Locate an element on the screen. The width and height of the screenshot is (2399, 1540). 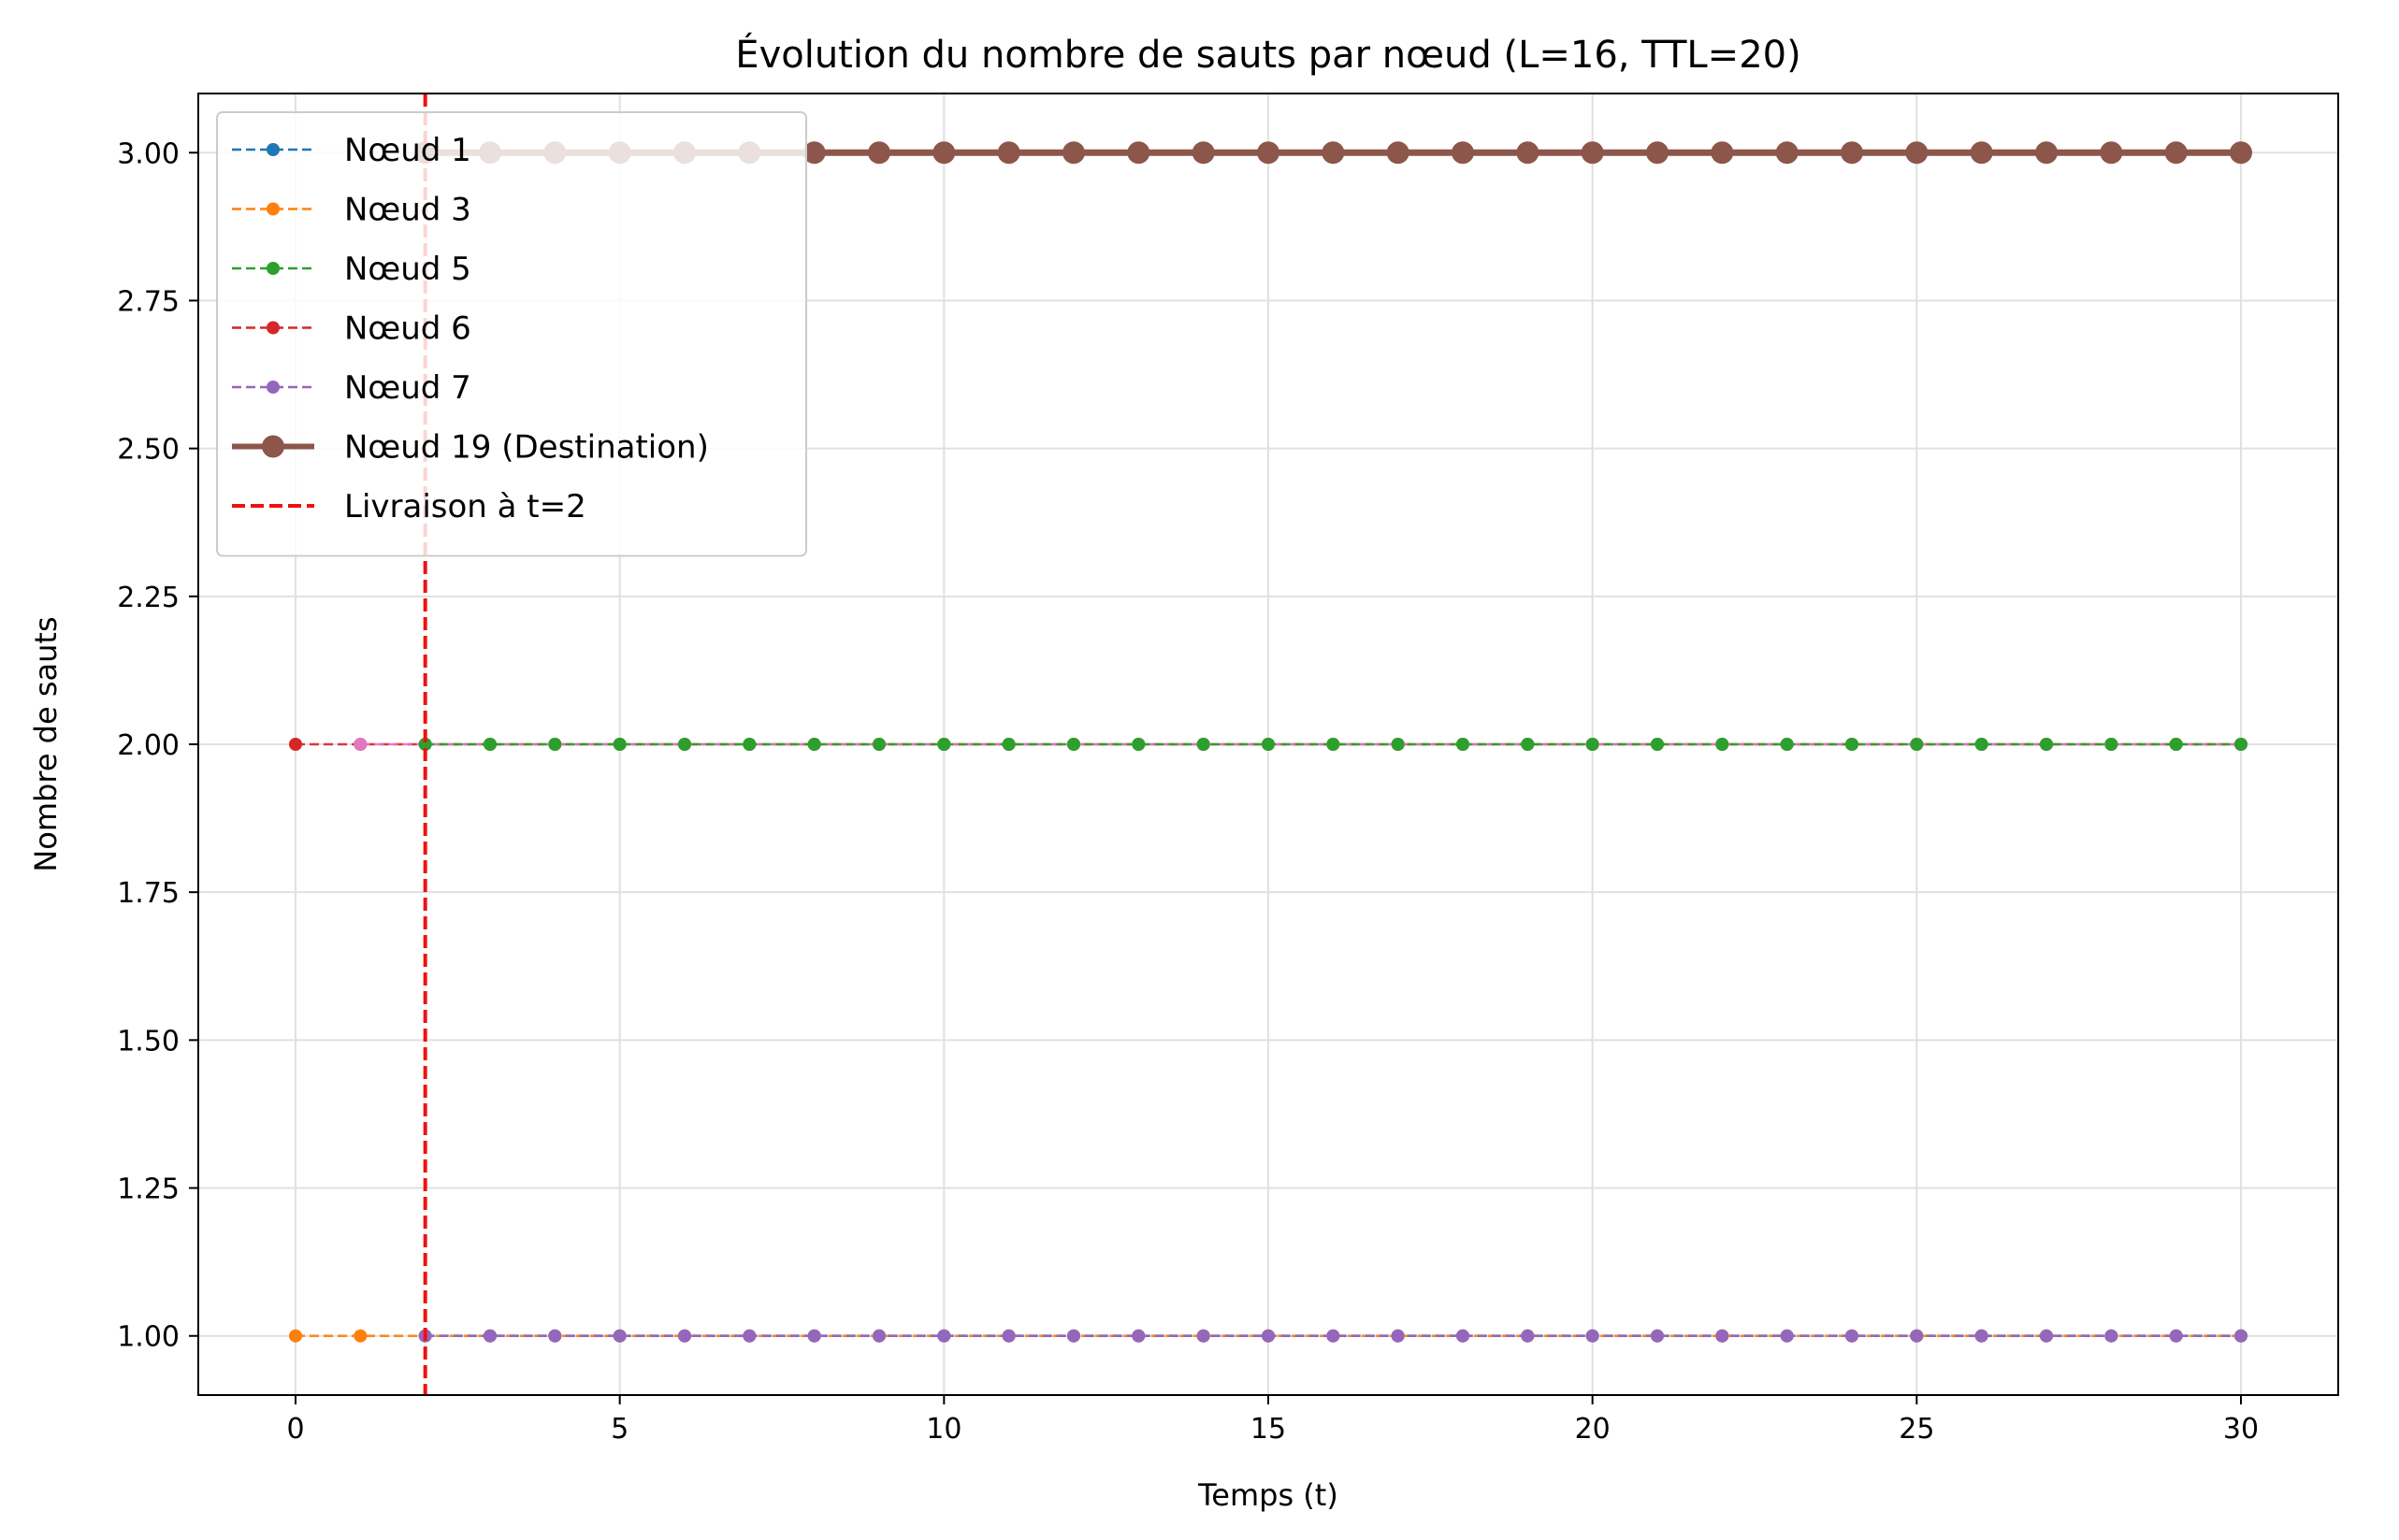
x-axis-label: Temps (t) is located at coordinates (1267, 1495).